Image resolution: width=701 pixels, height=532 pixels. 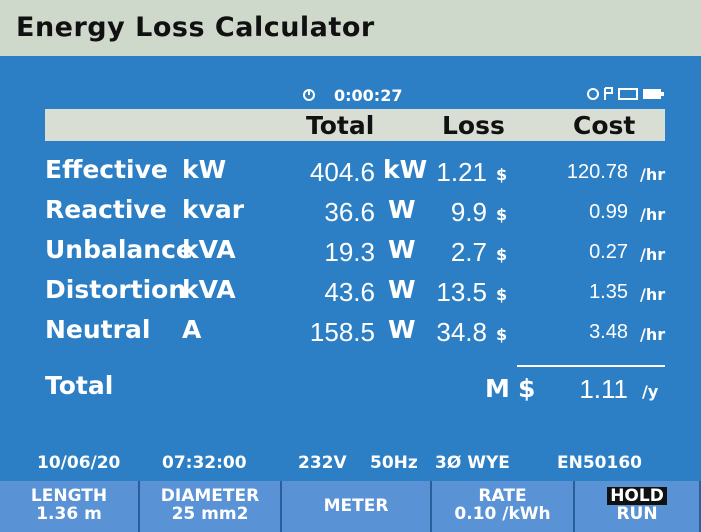 What do you see at coordinates (497, 388) in the screenshot?
I see `total-prefix: M` at bounding box center [497, 388].